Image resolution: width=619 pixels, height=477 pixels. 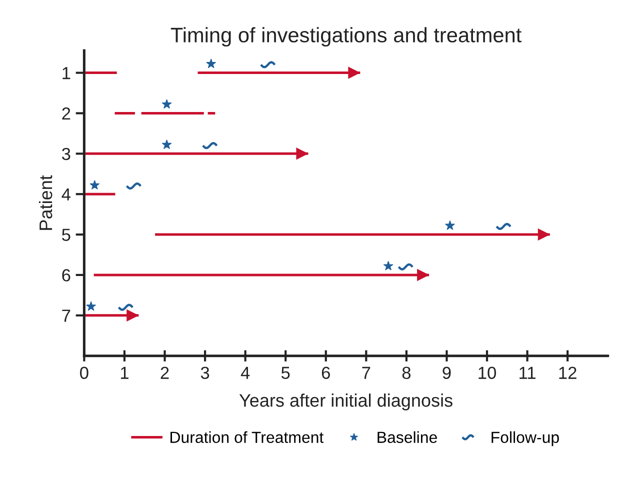 I want to click on x-tick-label: 0, so click(x=84, y=373).